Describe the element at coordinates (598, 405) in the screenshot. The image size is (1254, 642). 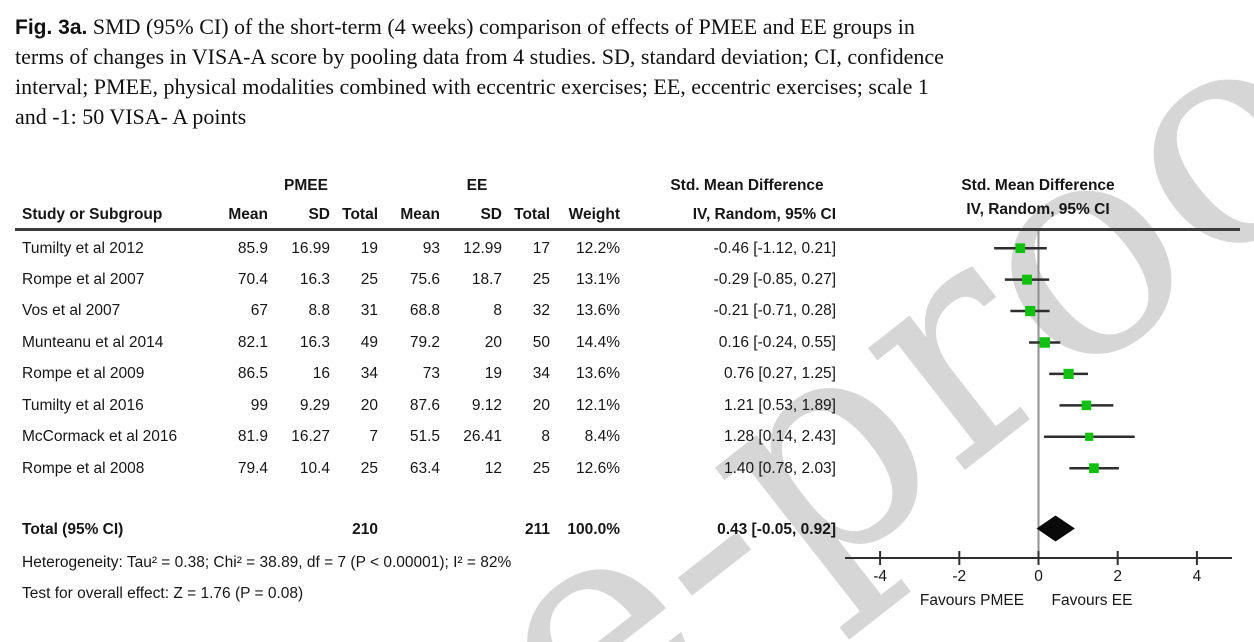
I see `weight: 12.1%` at that location.